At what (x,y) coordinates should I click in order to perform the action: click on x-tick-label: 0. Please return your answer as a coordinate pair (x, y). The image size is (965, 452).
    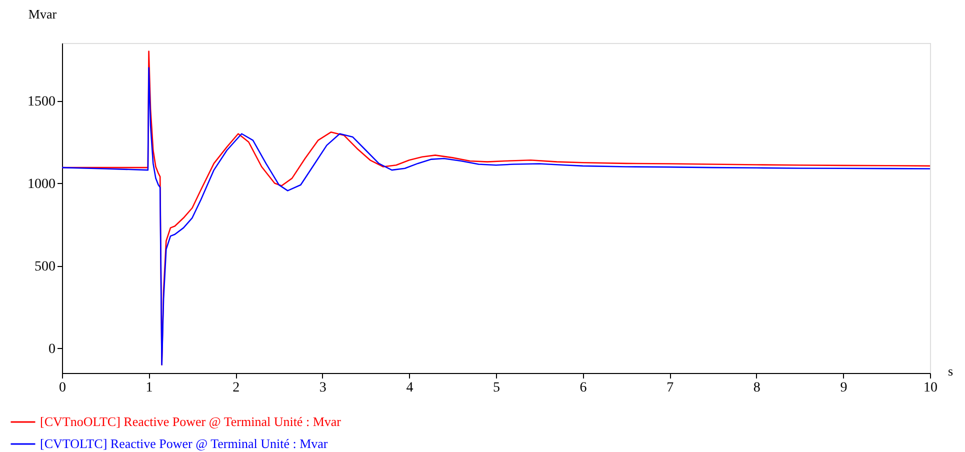
    Looking at the image, I should click on (62, 388).